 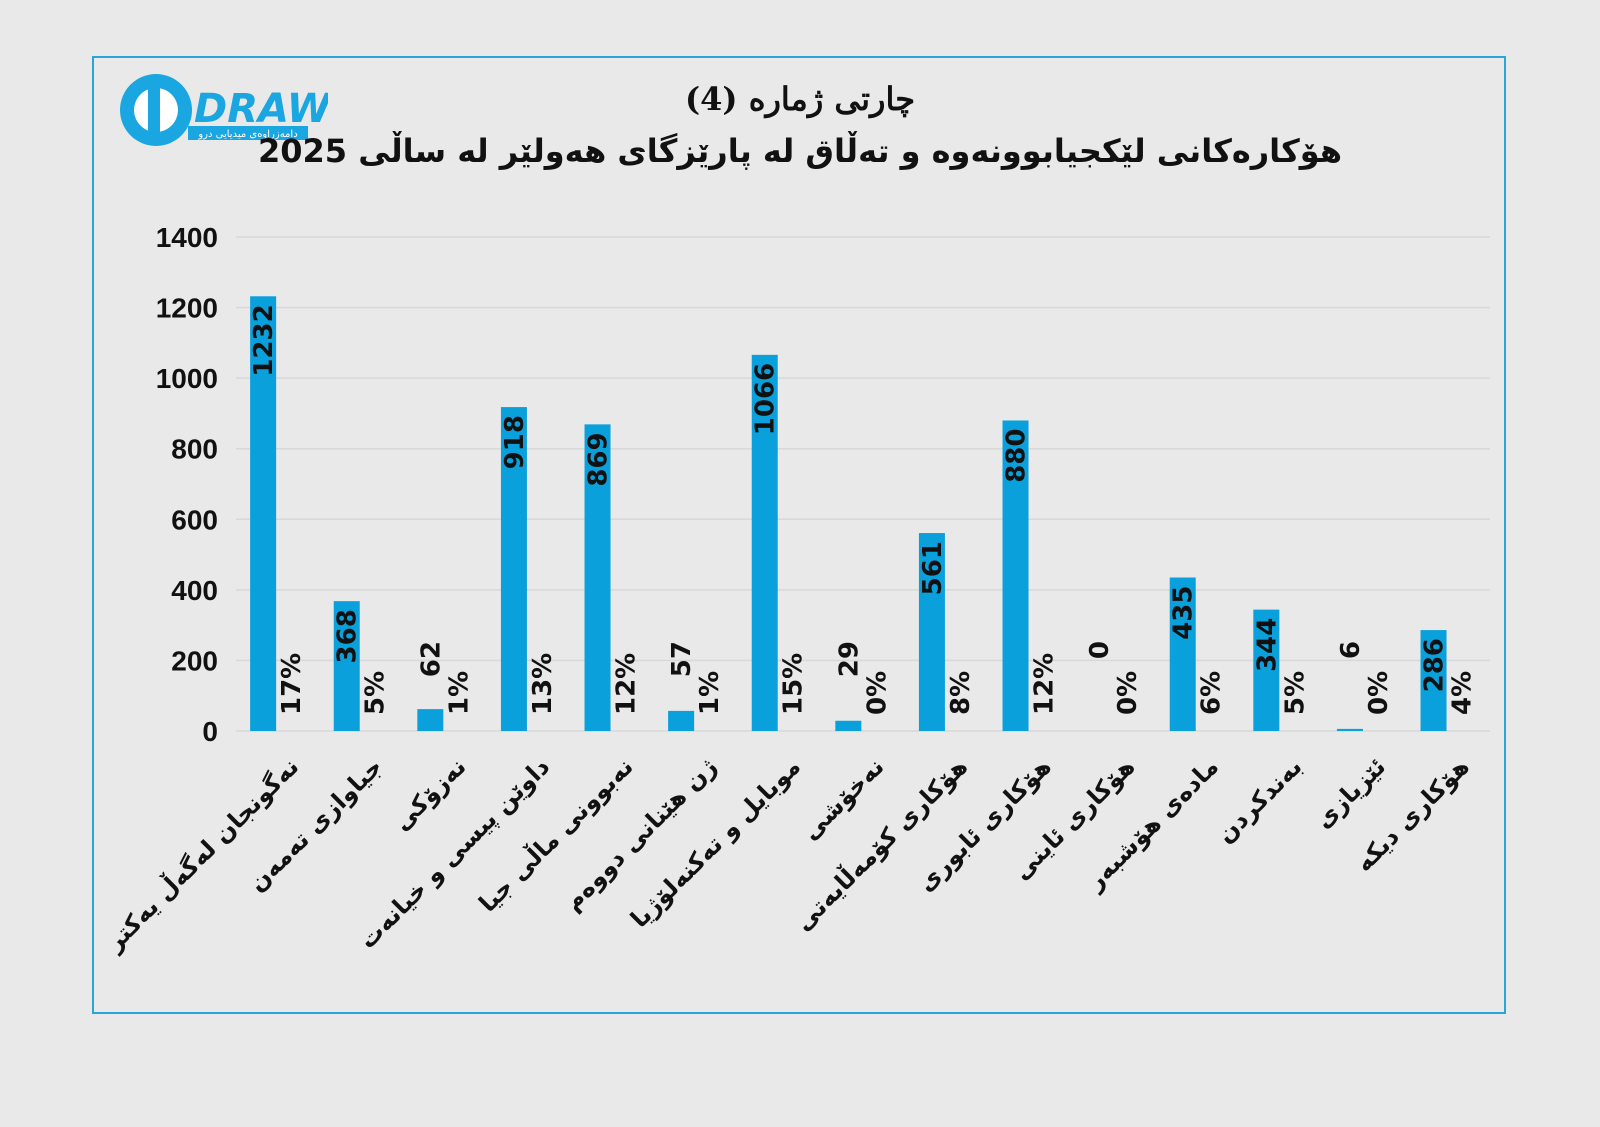 I want to click on value-label: 29, so click(x=849, y=659).